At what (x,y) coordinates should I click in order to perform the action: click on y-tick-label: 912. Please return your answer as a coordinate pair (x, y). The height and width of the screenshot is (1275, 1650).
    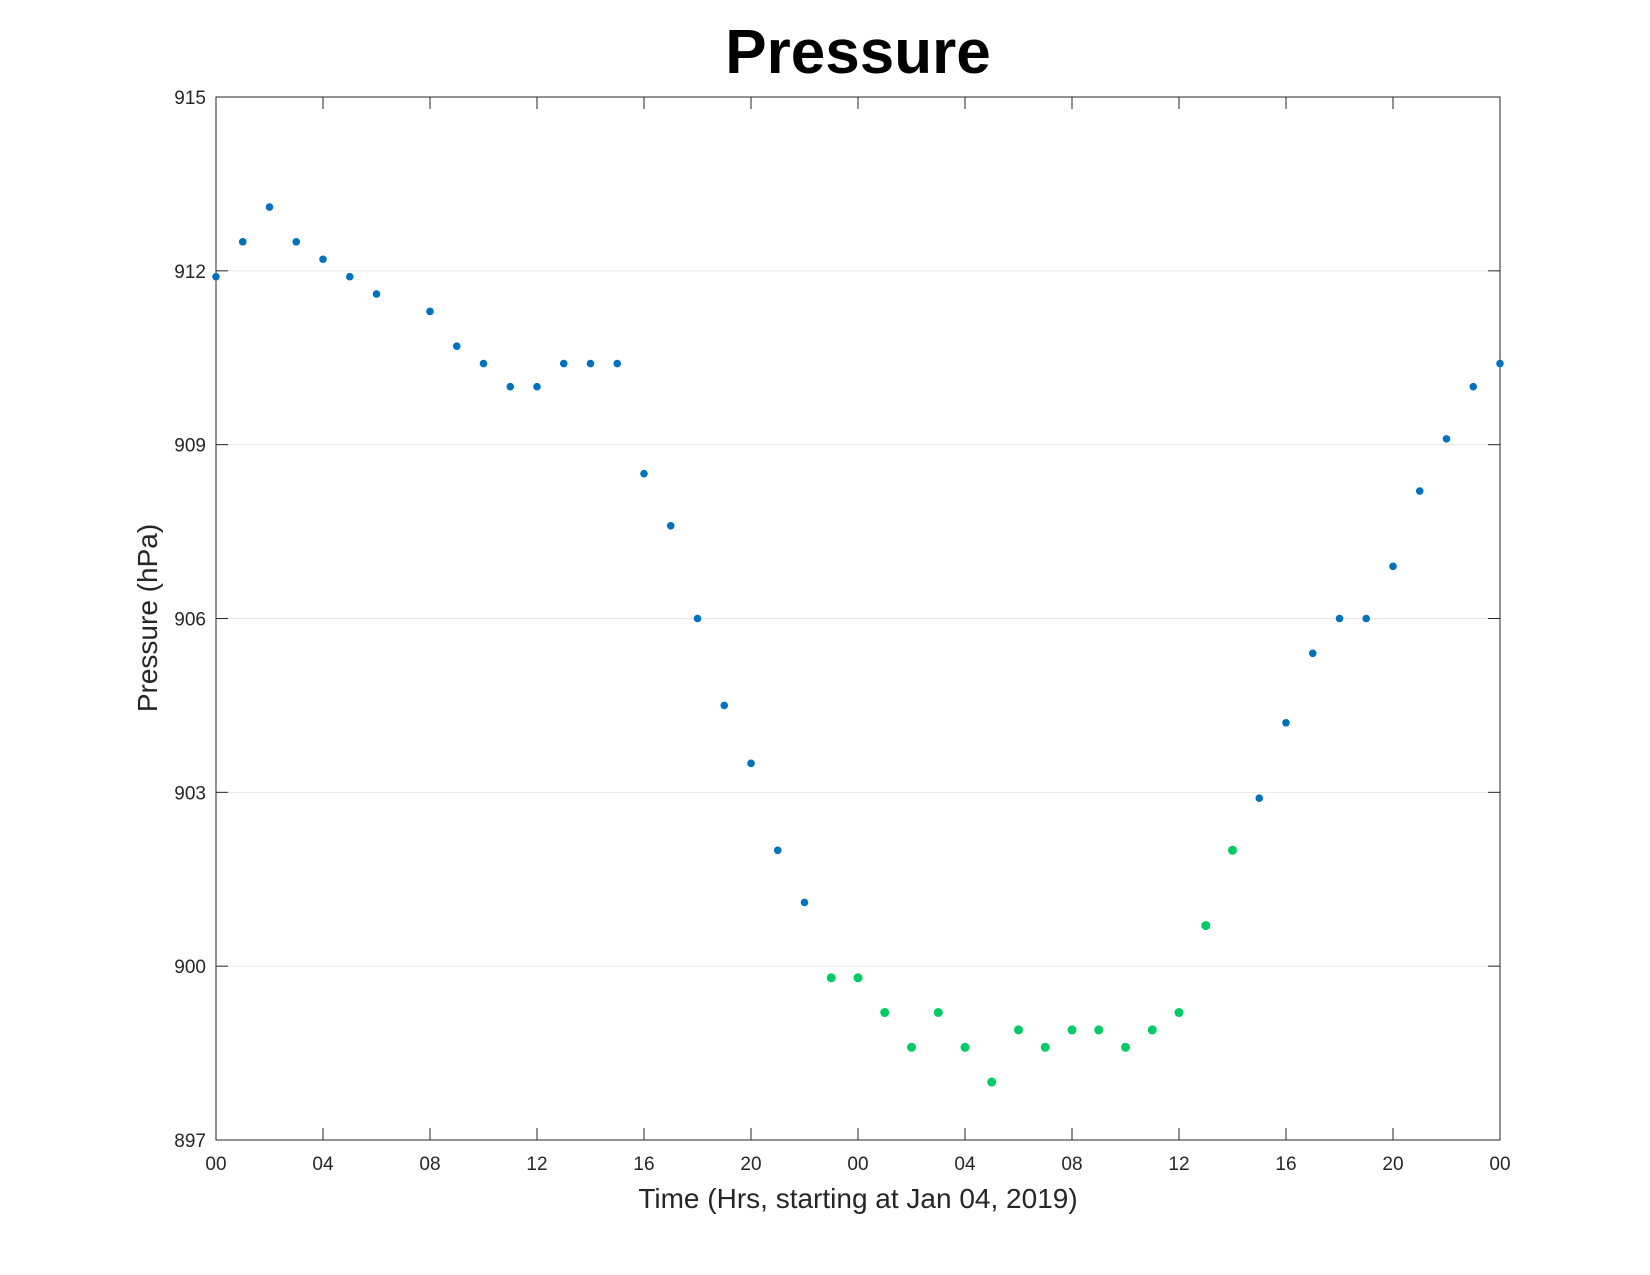
    Looking at the image, I should click on (190, 272).